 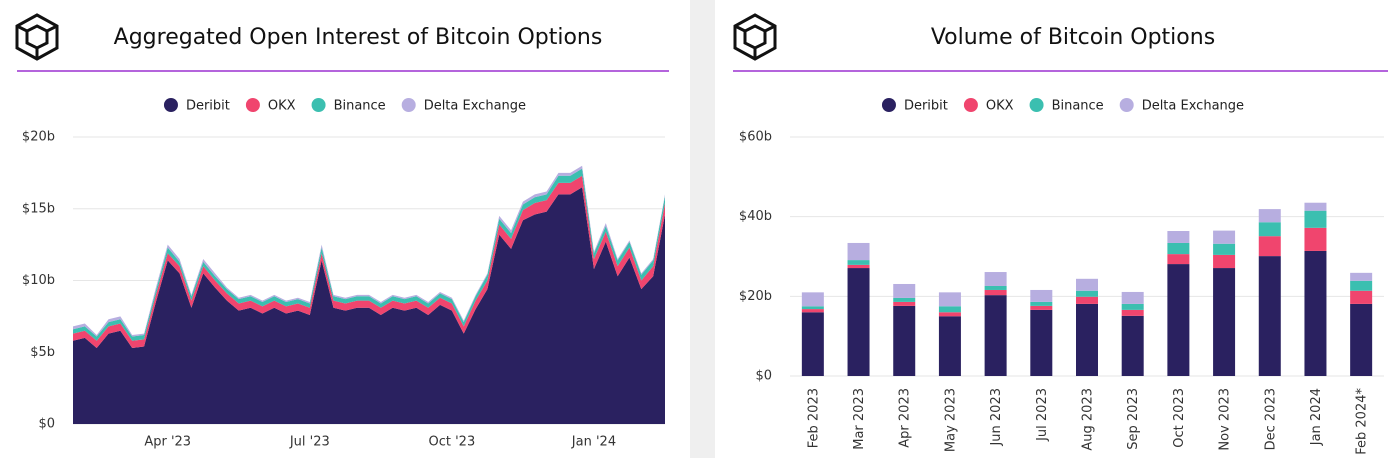 I want to click on chart-title: Volume of Bitcoin Options, so click(x=1073, y=37).